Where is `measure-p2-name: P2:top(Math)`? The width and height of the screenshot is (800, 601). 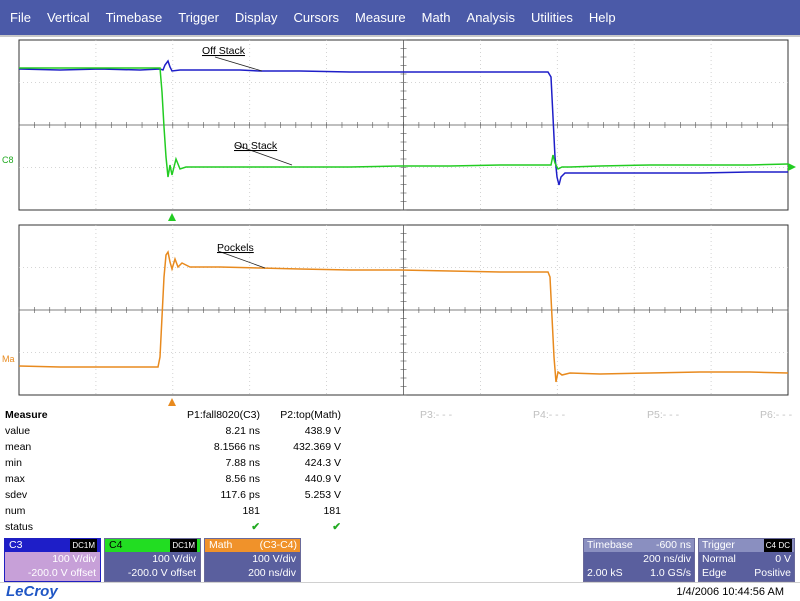
measure-p2-name: P2:top(Math) is located at coordinates (310, 415).